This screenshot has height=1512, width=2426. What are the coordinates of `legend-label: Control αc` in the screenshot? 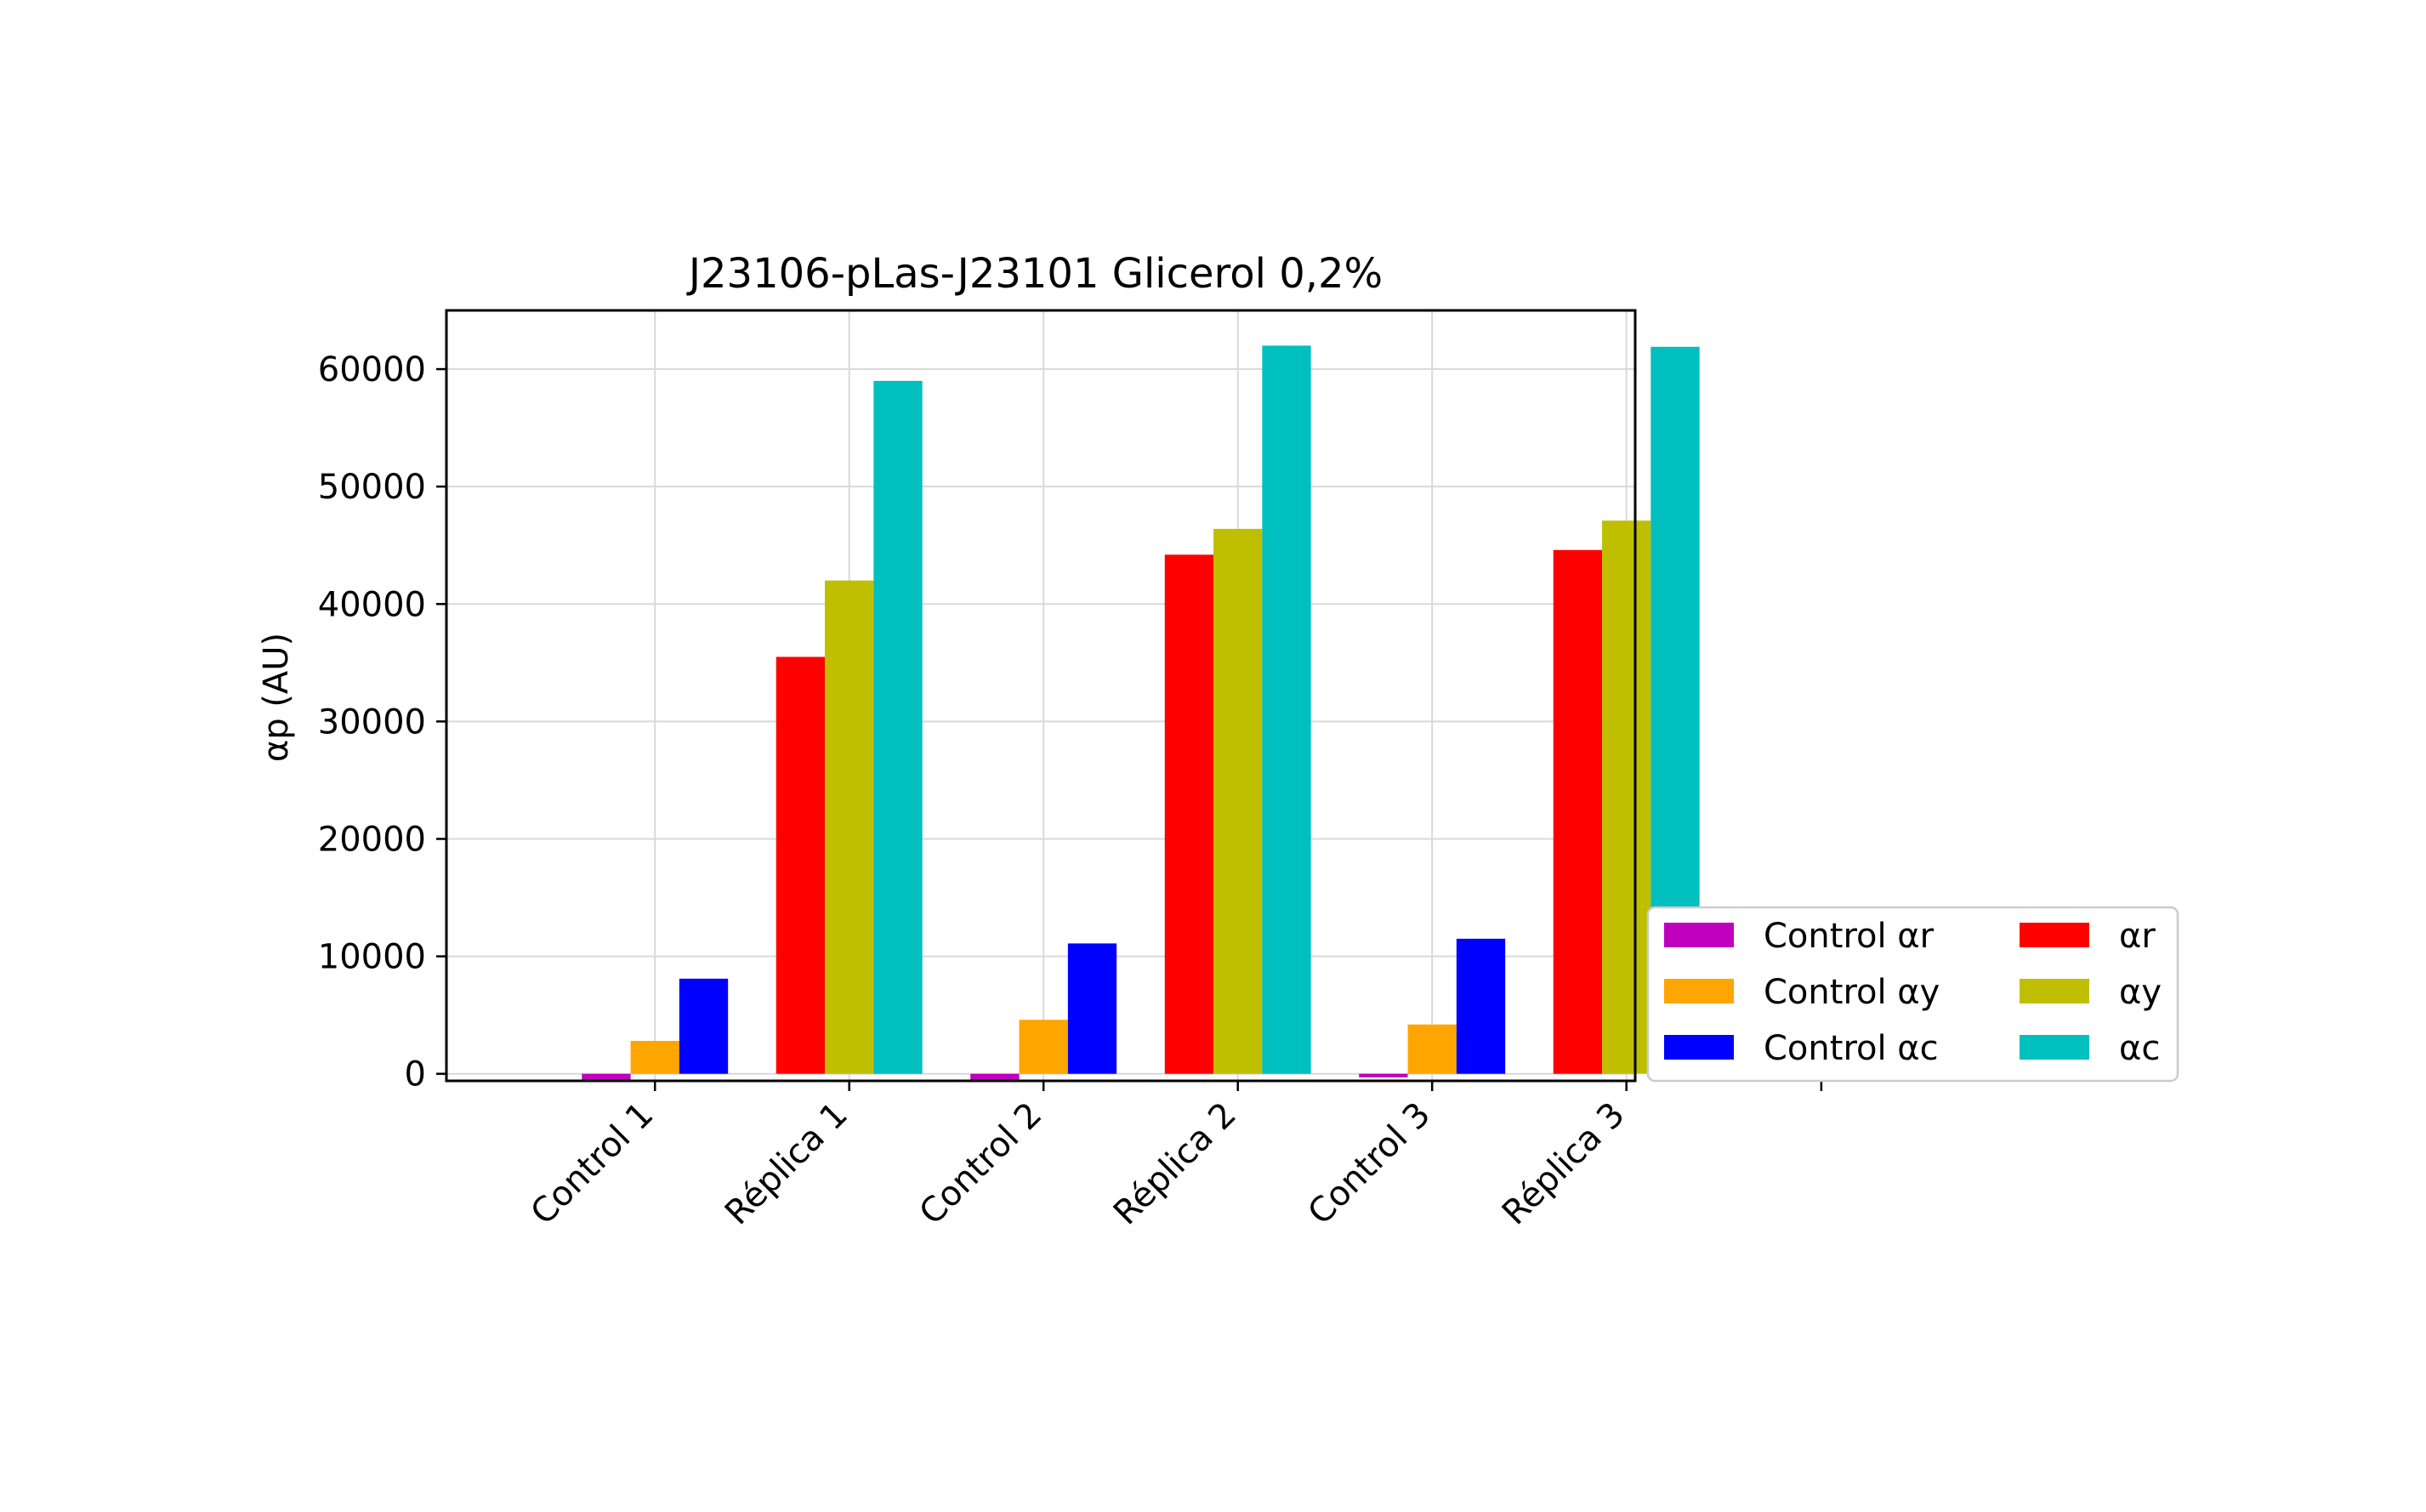 It's located at (1851, 1048).